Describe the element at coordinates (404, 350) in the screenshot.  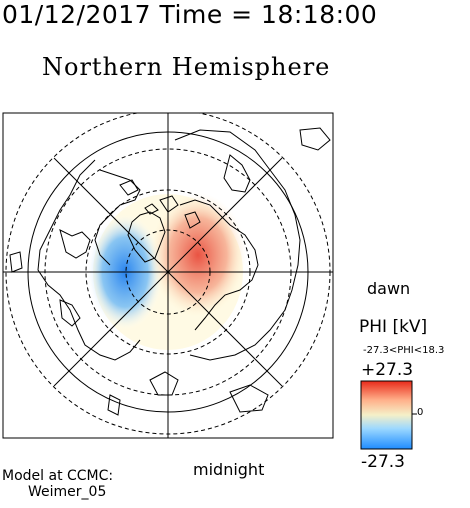
I see `colorbar-range: -27.3<PHI<18.3` at that location.